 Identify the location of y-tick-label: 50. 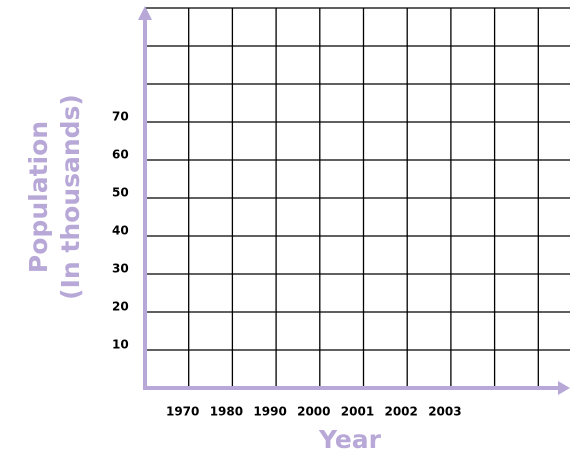
(120, 193).